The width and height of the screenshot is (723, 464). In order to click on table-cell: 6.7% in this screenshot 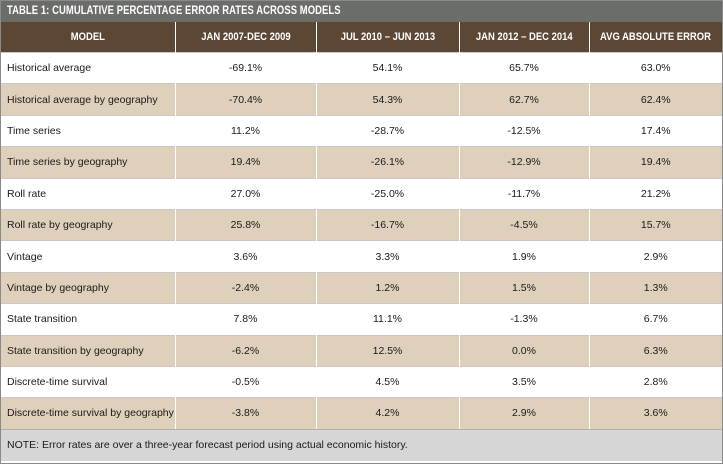, I will do `click(655, 319)`.